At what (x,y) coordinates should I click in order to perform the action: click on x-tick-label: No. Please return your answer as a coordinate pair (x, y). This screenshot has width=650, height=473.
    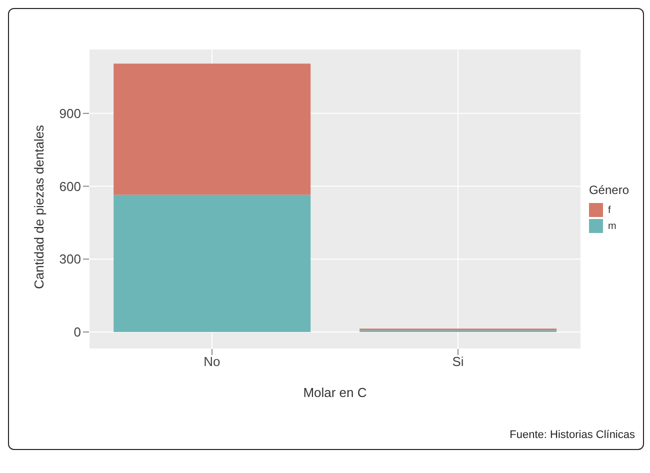
    Looking at the image, I should click on (212, 362).